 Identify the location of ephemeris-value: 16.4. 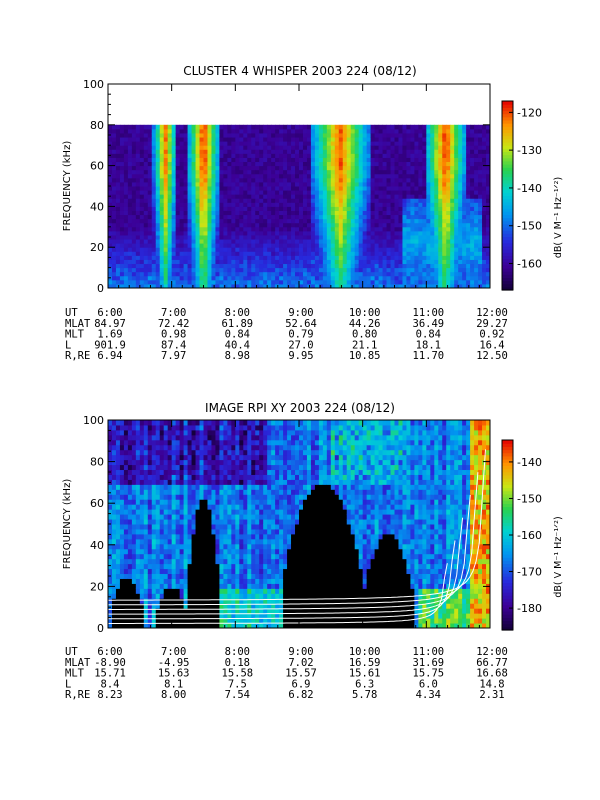
(491, 345).